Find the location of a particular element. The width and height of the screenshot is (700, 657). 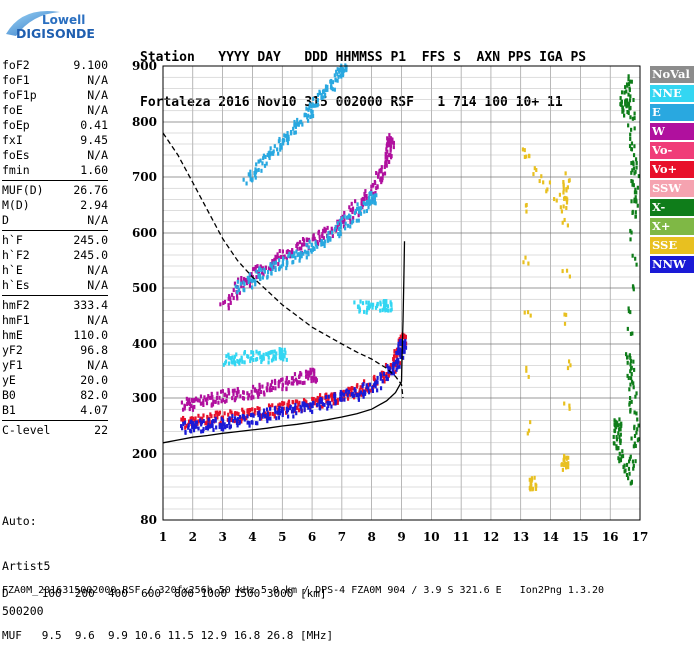

param-value: 96.8 is located at coordinates (94, 350).